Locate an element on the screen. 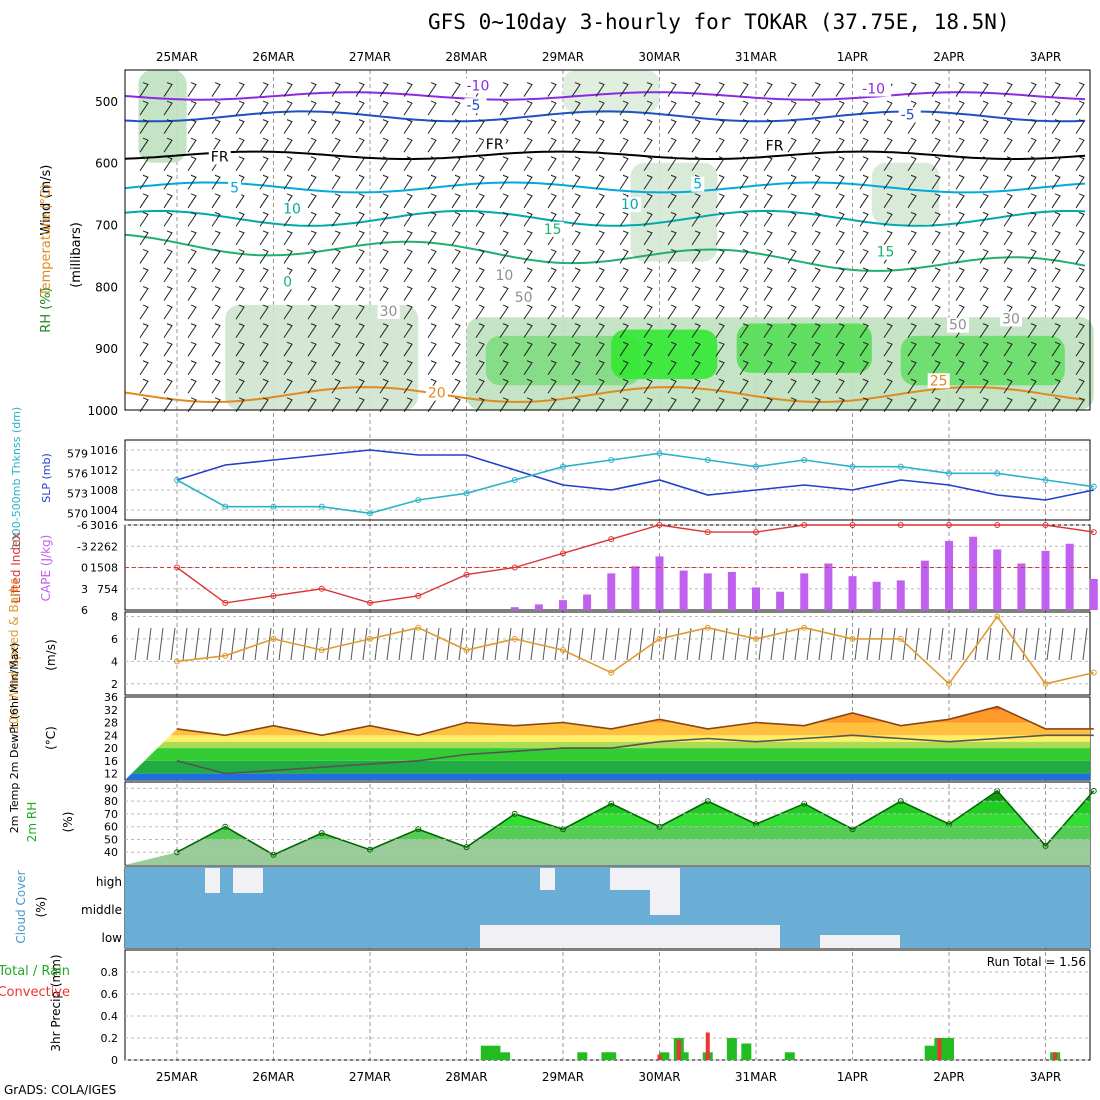  run-total: Run Total = 1.56 is located at coordinates (1036, 962).